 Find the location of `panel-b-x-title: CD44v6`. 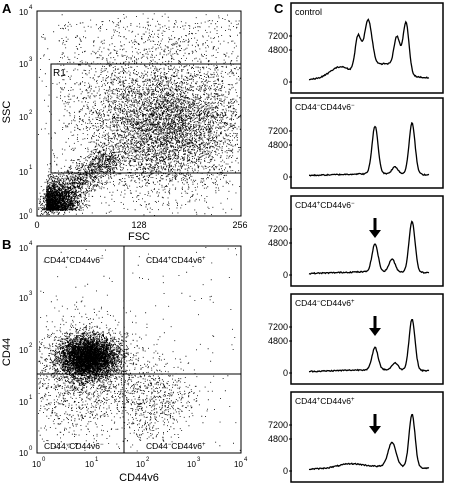

panel-b-x-title: CD44v6 is located at coordinates (139, 478).